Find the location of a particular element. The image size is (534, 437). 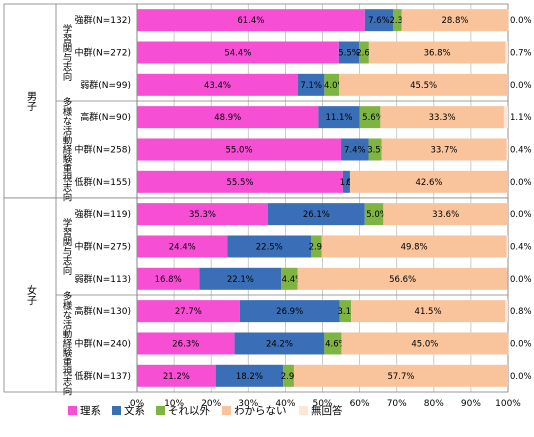

data-label: 2.6% is located at coordinates (367, 53).